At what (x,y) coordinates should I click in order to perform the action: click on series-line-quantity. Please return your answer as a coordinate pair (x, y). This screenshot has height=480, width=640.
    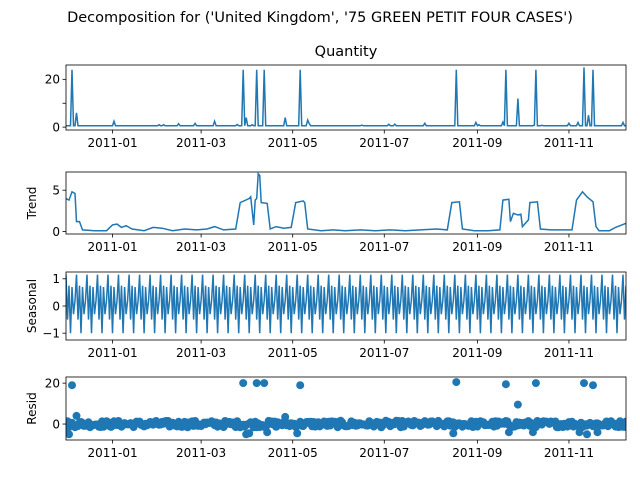
    Looking at the image, I should click on (346, 97).